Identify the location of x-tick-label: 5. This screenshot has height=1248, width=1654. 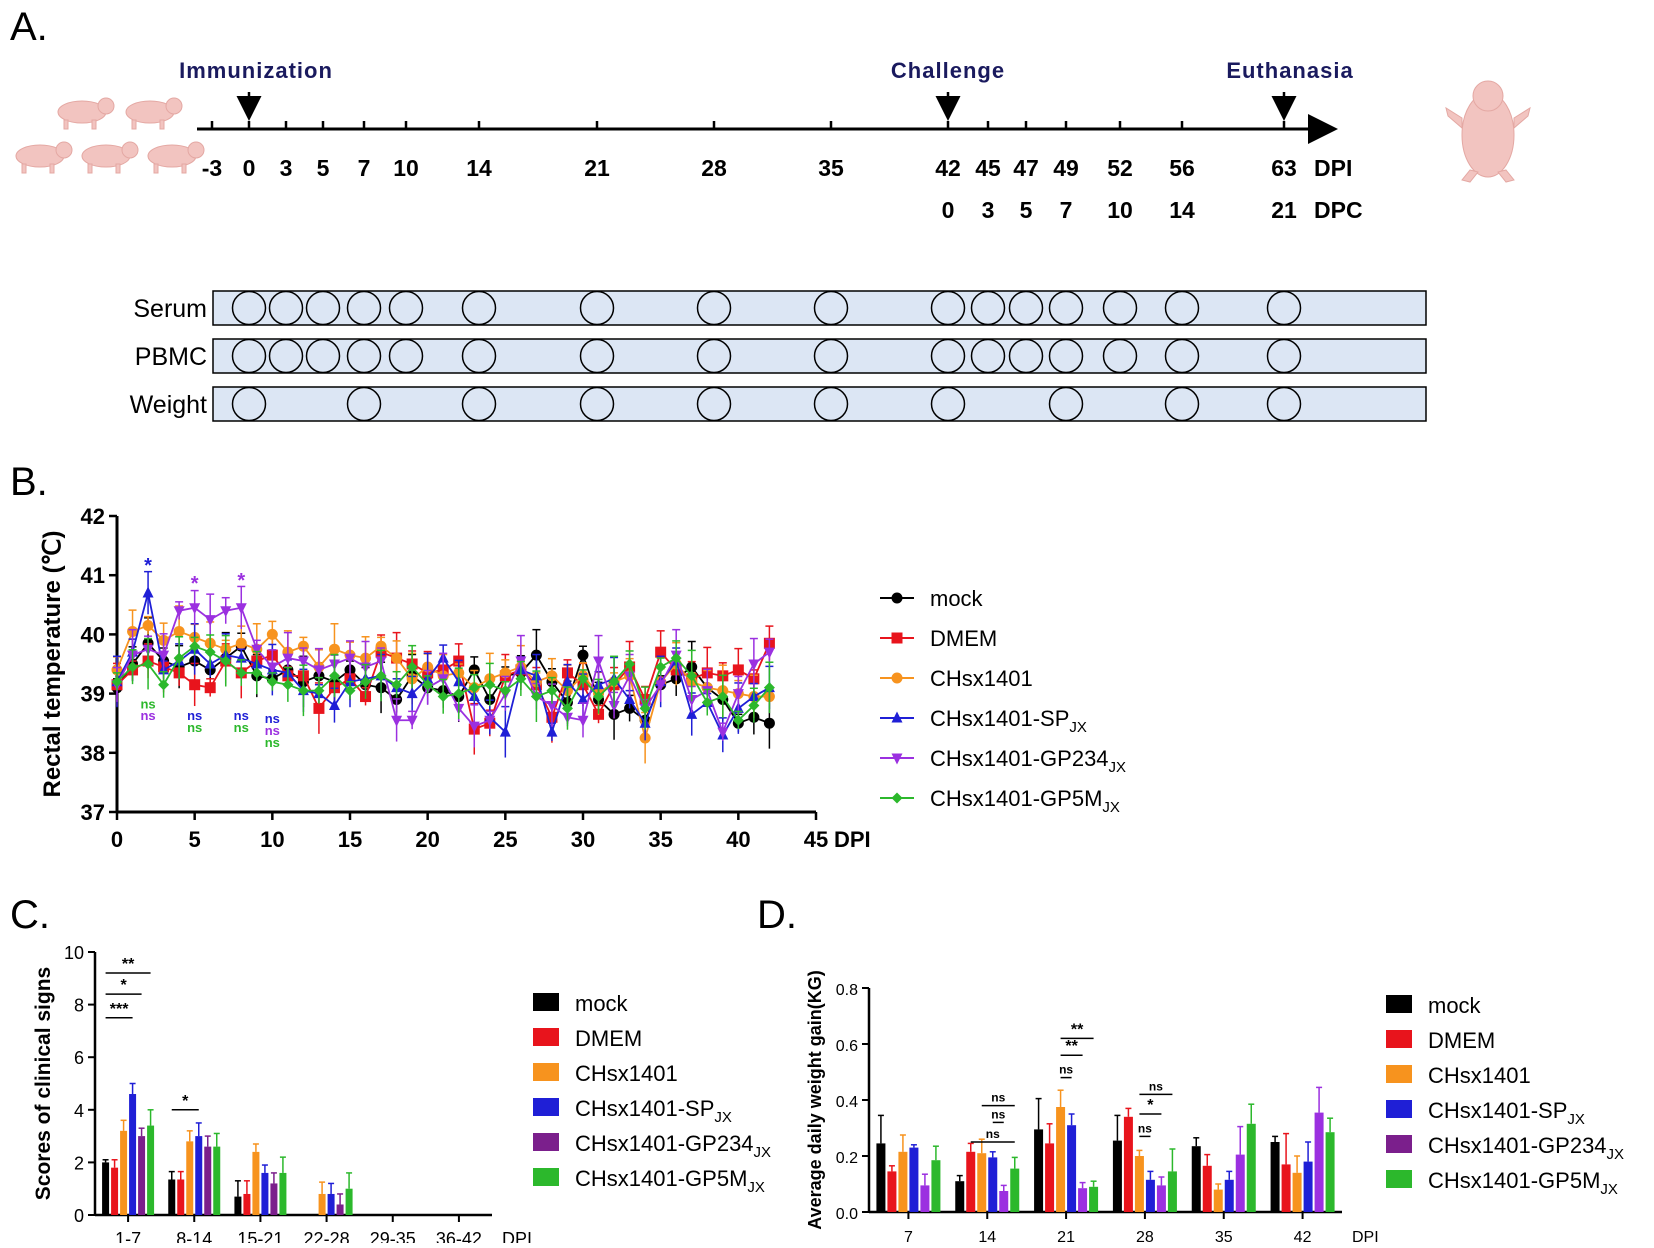
(195, 839).